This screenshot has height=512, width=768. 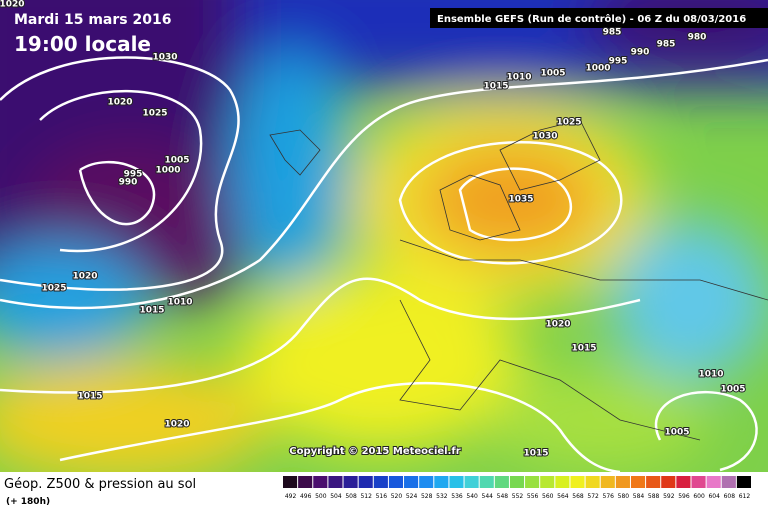 What do you see at coordinates (563, 496) in the screenshot?
I see `scale-label: 564` at bounding box center [563, 496].